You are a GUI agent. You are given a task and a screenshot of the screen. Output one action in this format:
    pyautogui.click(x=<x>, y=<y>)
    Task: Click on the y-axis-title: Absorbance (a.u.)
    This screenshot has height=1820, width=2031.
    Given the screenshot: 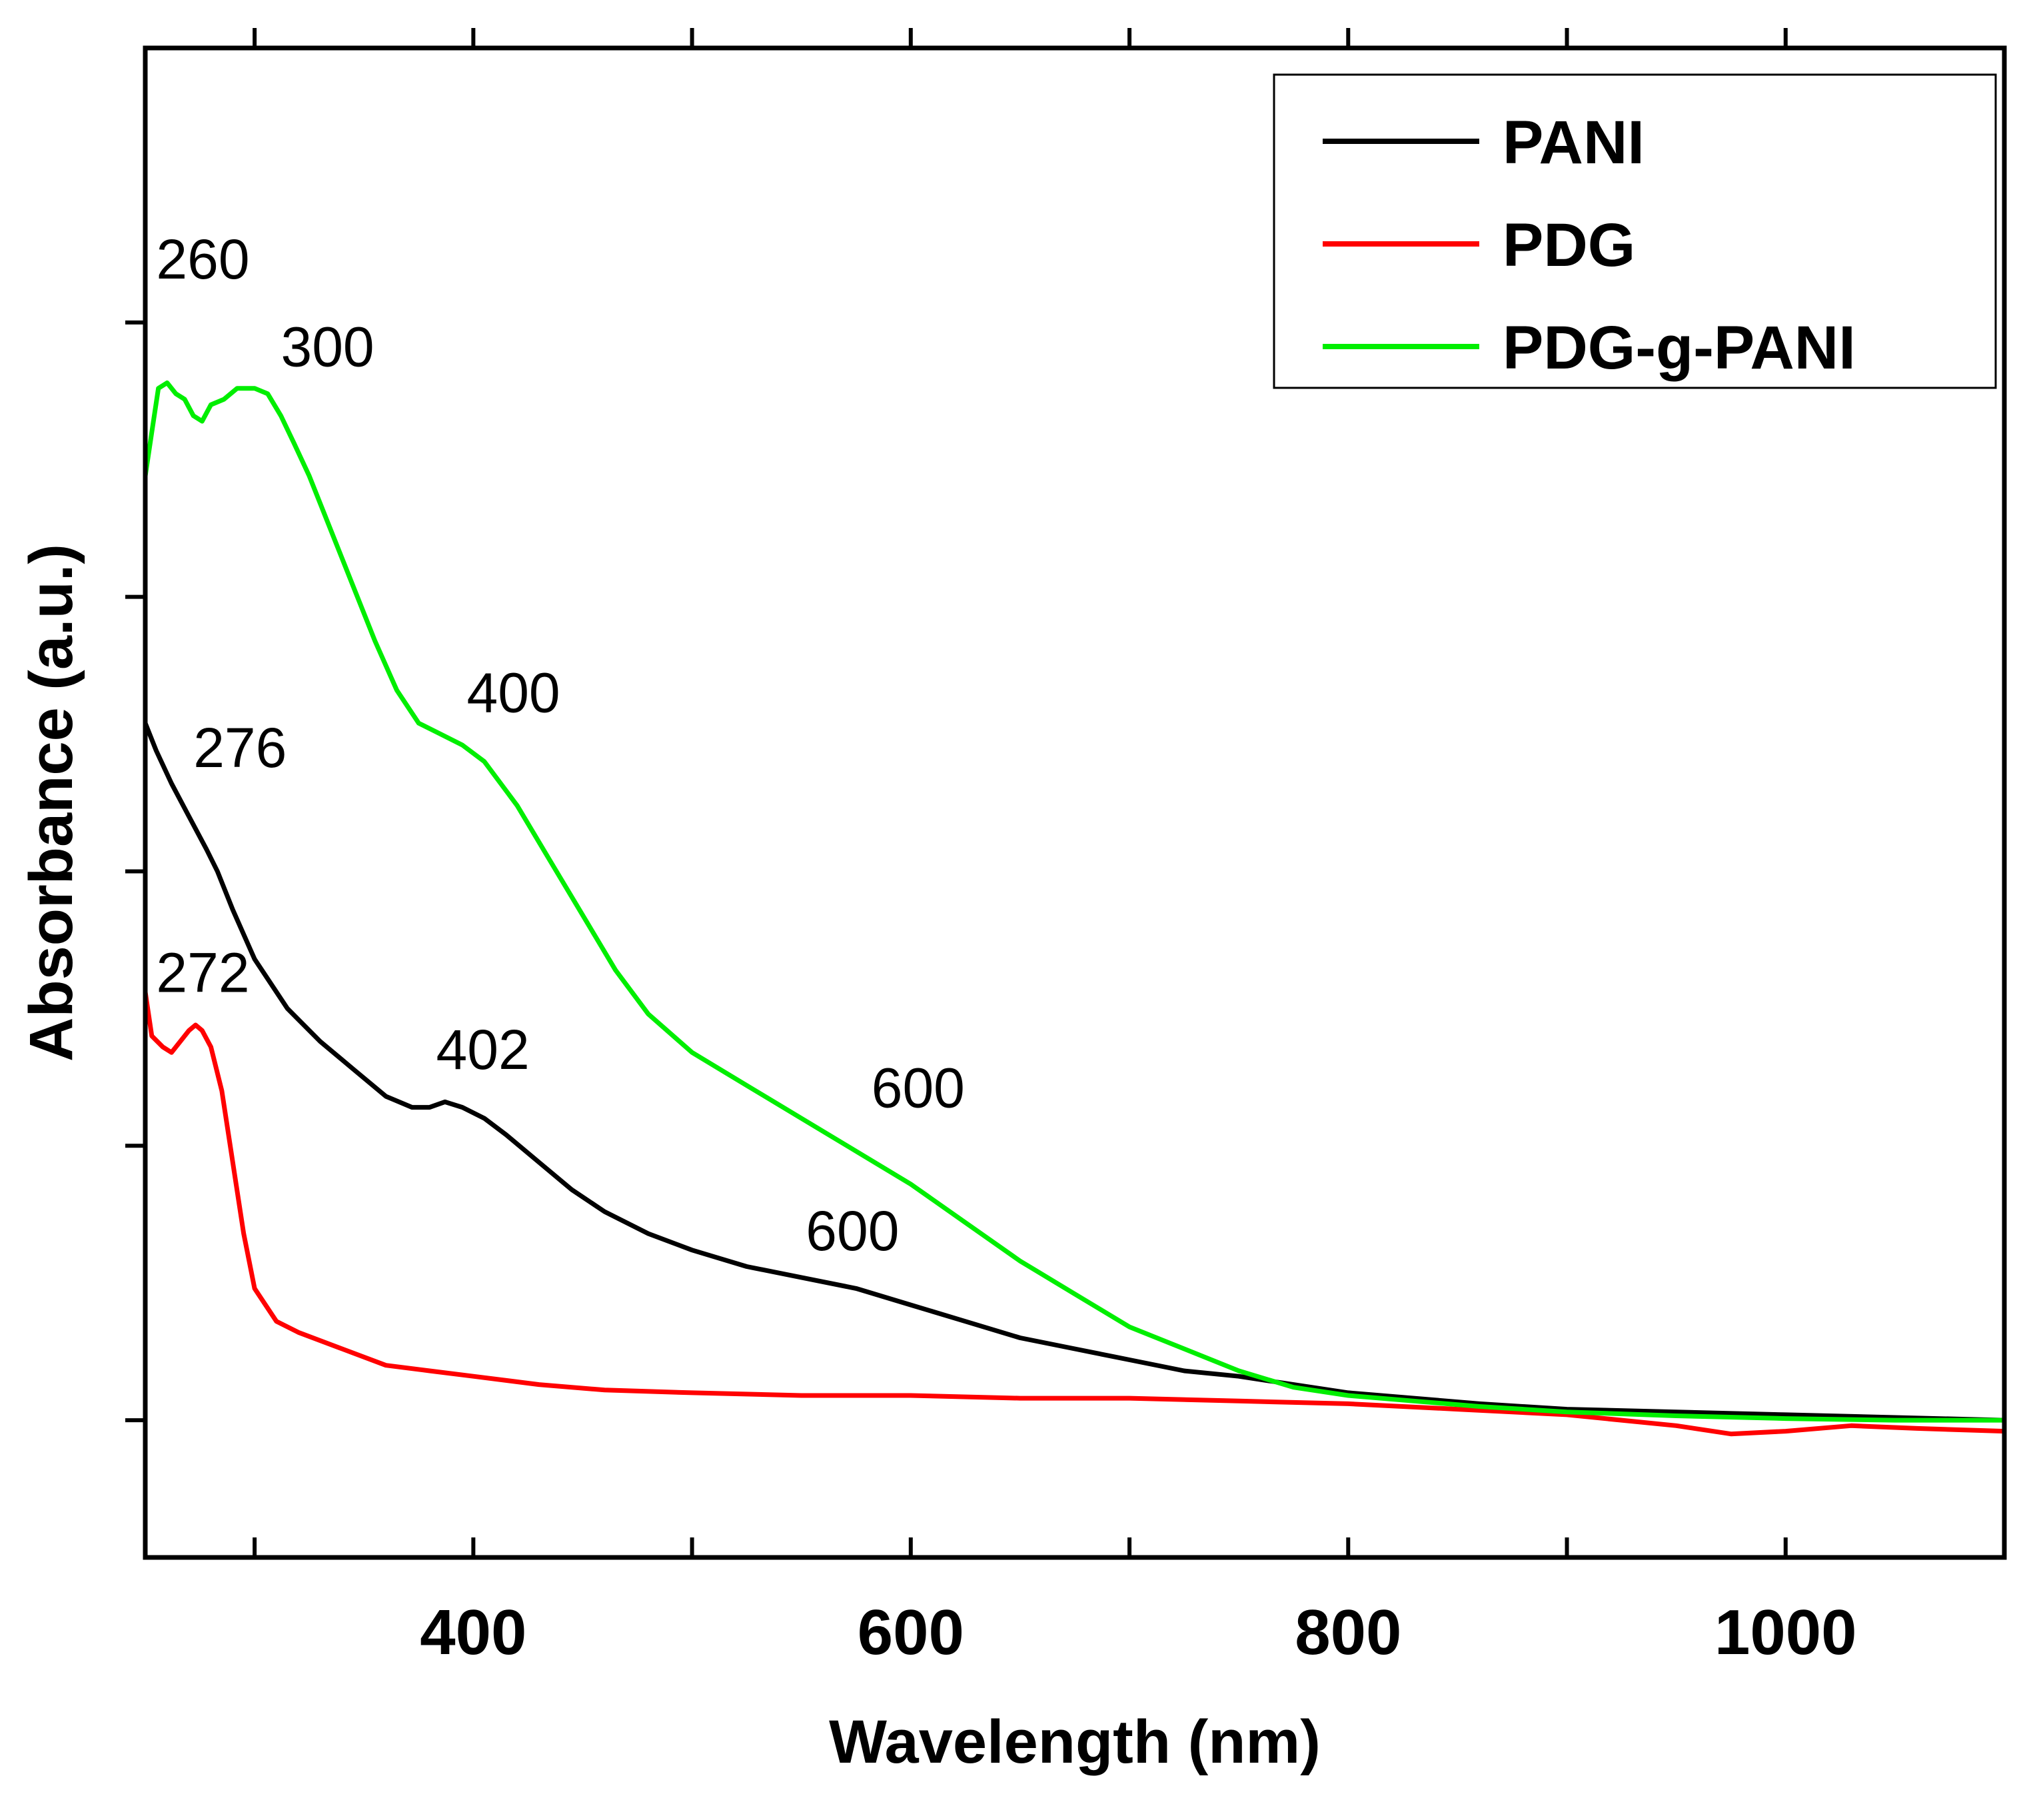 What is the action you would take?
    pyautogui.click(x=51, y=803)
    